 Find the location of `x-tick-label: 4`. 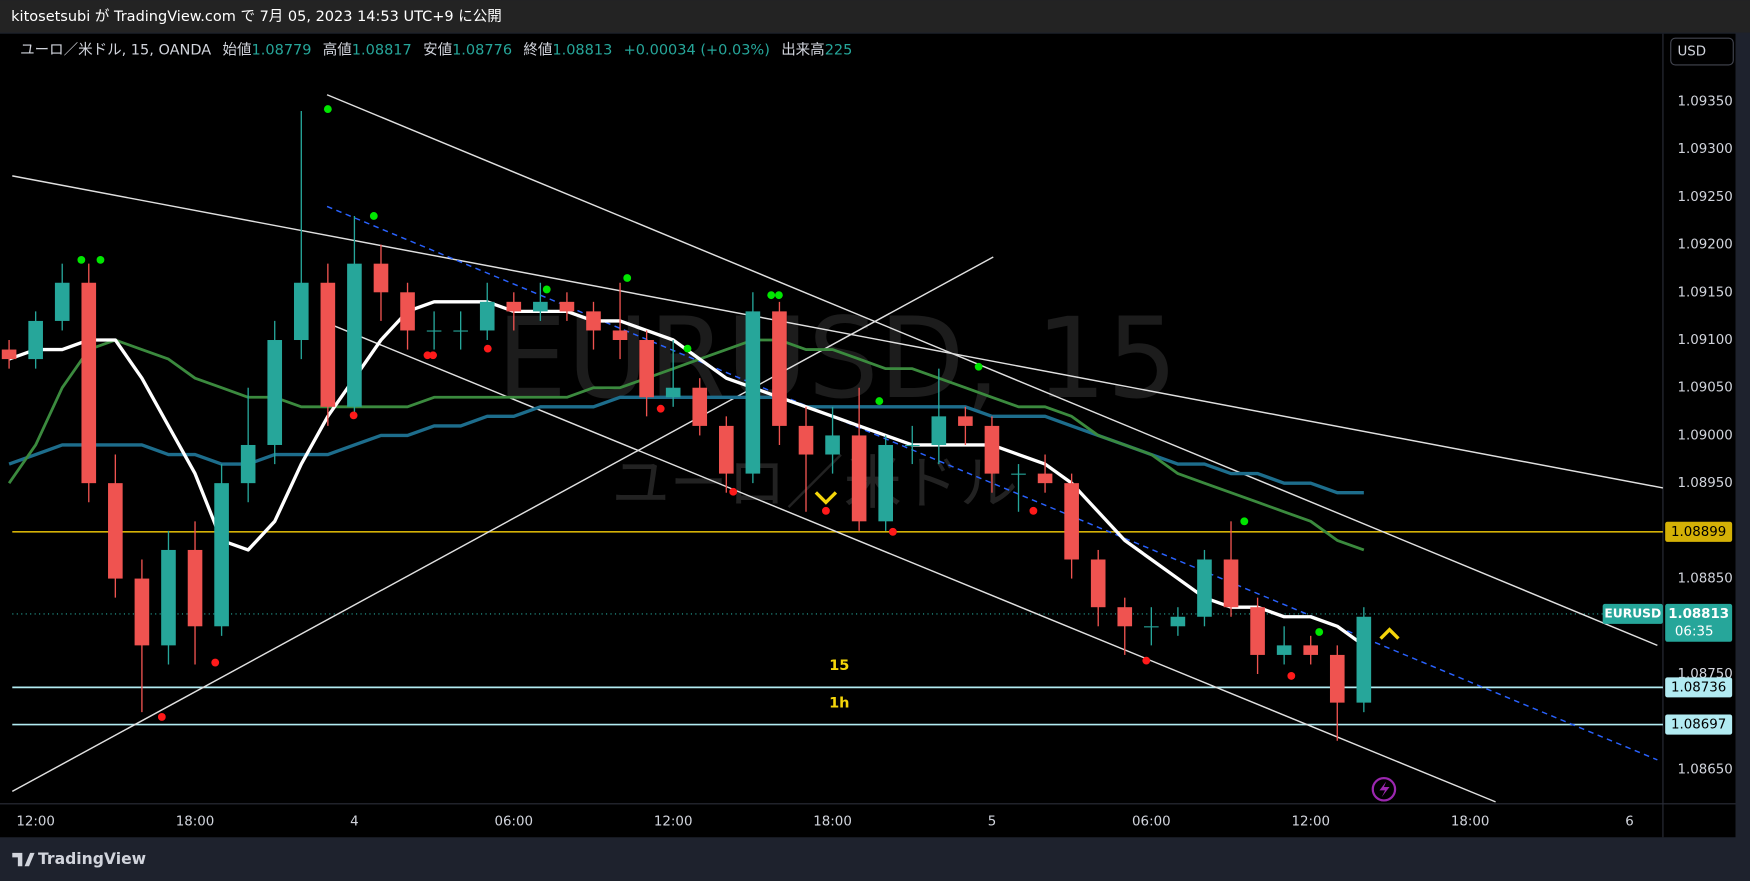

x-tick-label: 4 is located at coordinates (354, 822).